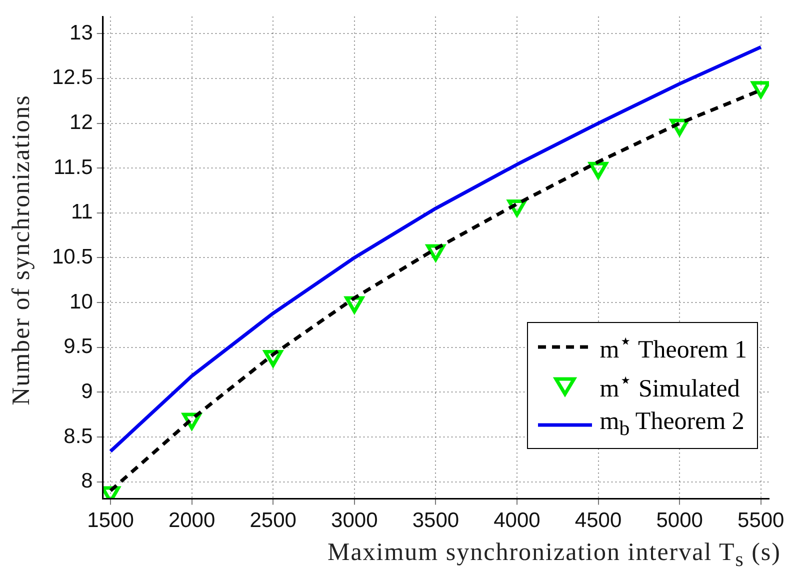 The image size is (791, 574). Describe the element at coordinates (73, 167) in the screenshot. I see `y-tick-label: 11.5` at that location.